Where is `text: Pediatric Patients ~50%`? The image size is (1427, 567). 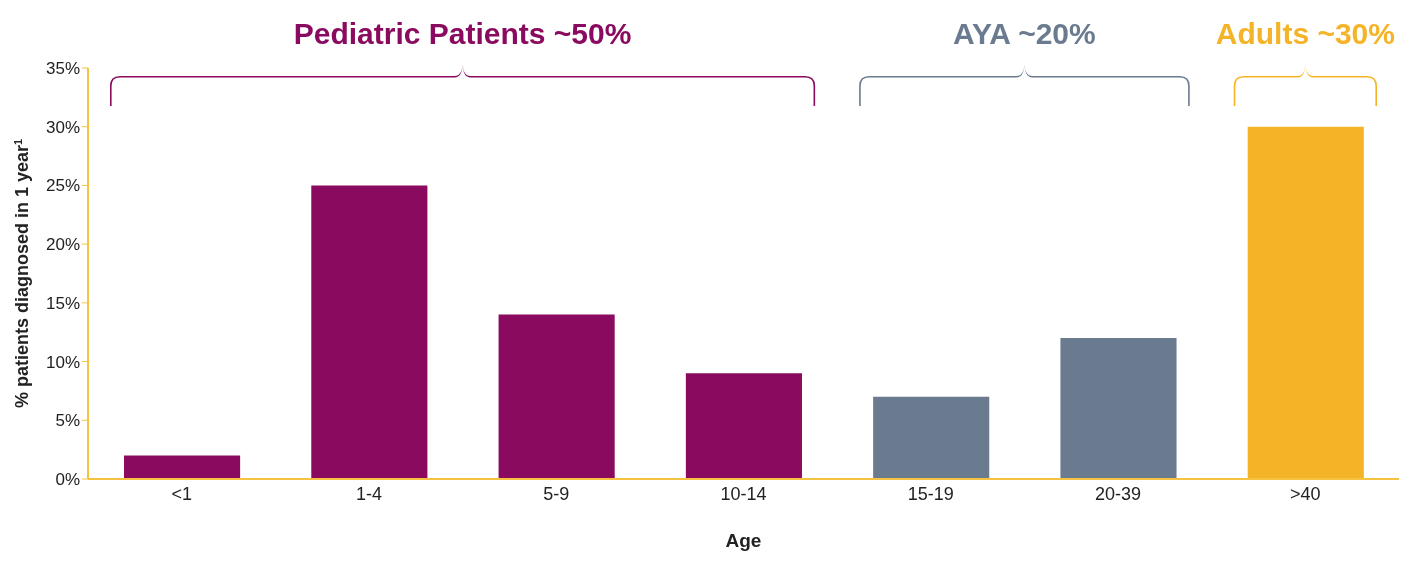 text: Pediatric Patients ~50% is located at coordinates (462, 33).